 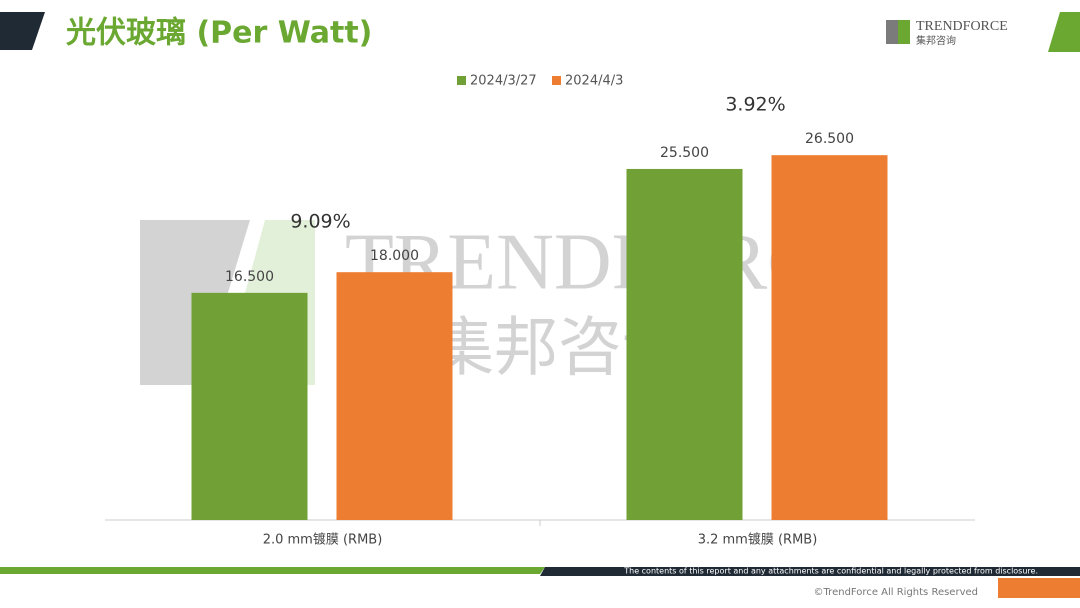 What do you see at coordinates (594, 81) in the screenshot?
I see `legend-label: 2024/4/3` at bounding box center [594, 81].